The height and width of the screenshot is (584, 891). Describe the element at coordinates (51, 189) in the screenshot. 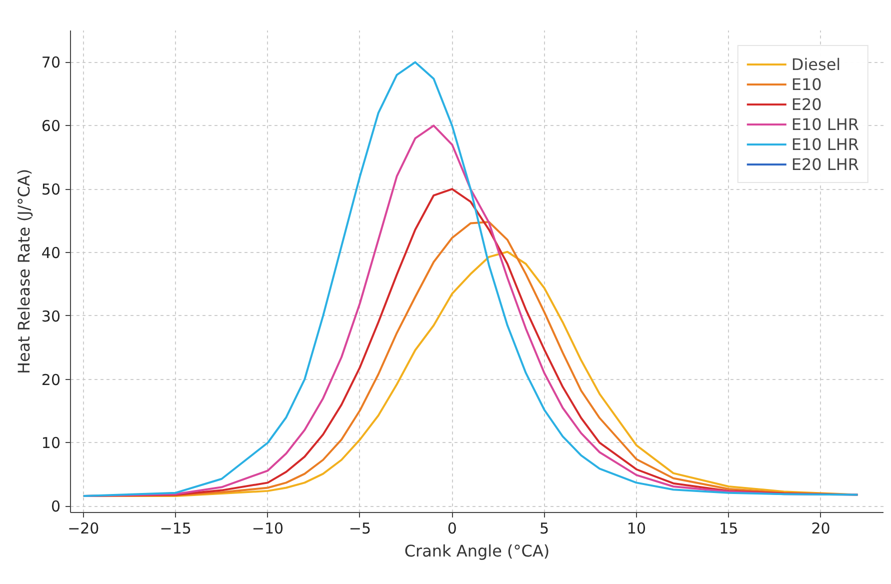

I see `y-tick-label: 50` at that location.